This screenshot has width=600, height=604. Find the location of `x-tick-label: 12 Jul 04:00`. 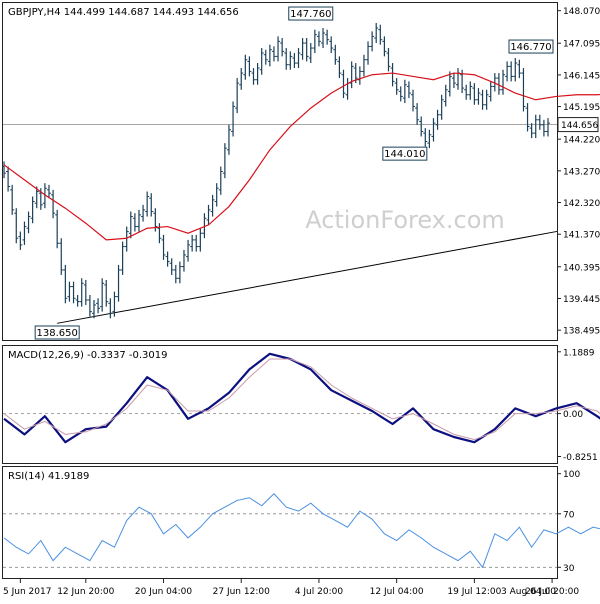

x-tick-label: 12 Jul 04:00 is located at coordinates (397, 592).